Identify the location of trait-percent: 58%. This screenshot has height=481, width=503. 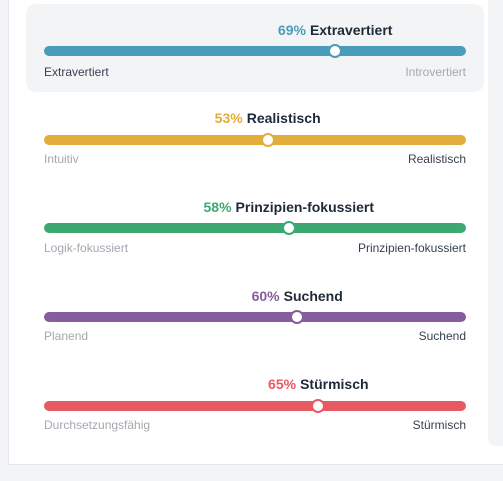
(217, 207).